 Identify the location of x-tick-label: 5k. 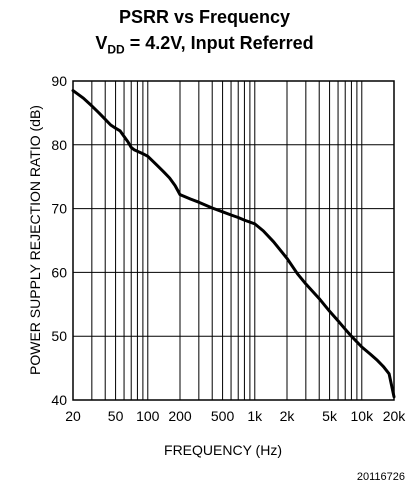
(330, 416).